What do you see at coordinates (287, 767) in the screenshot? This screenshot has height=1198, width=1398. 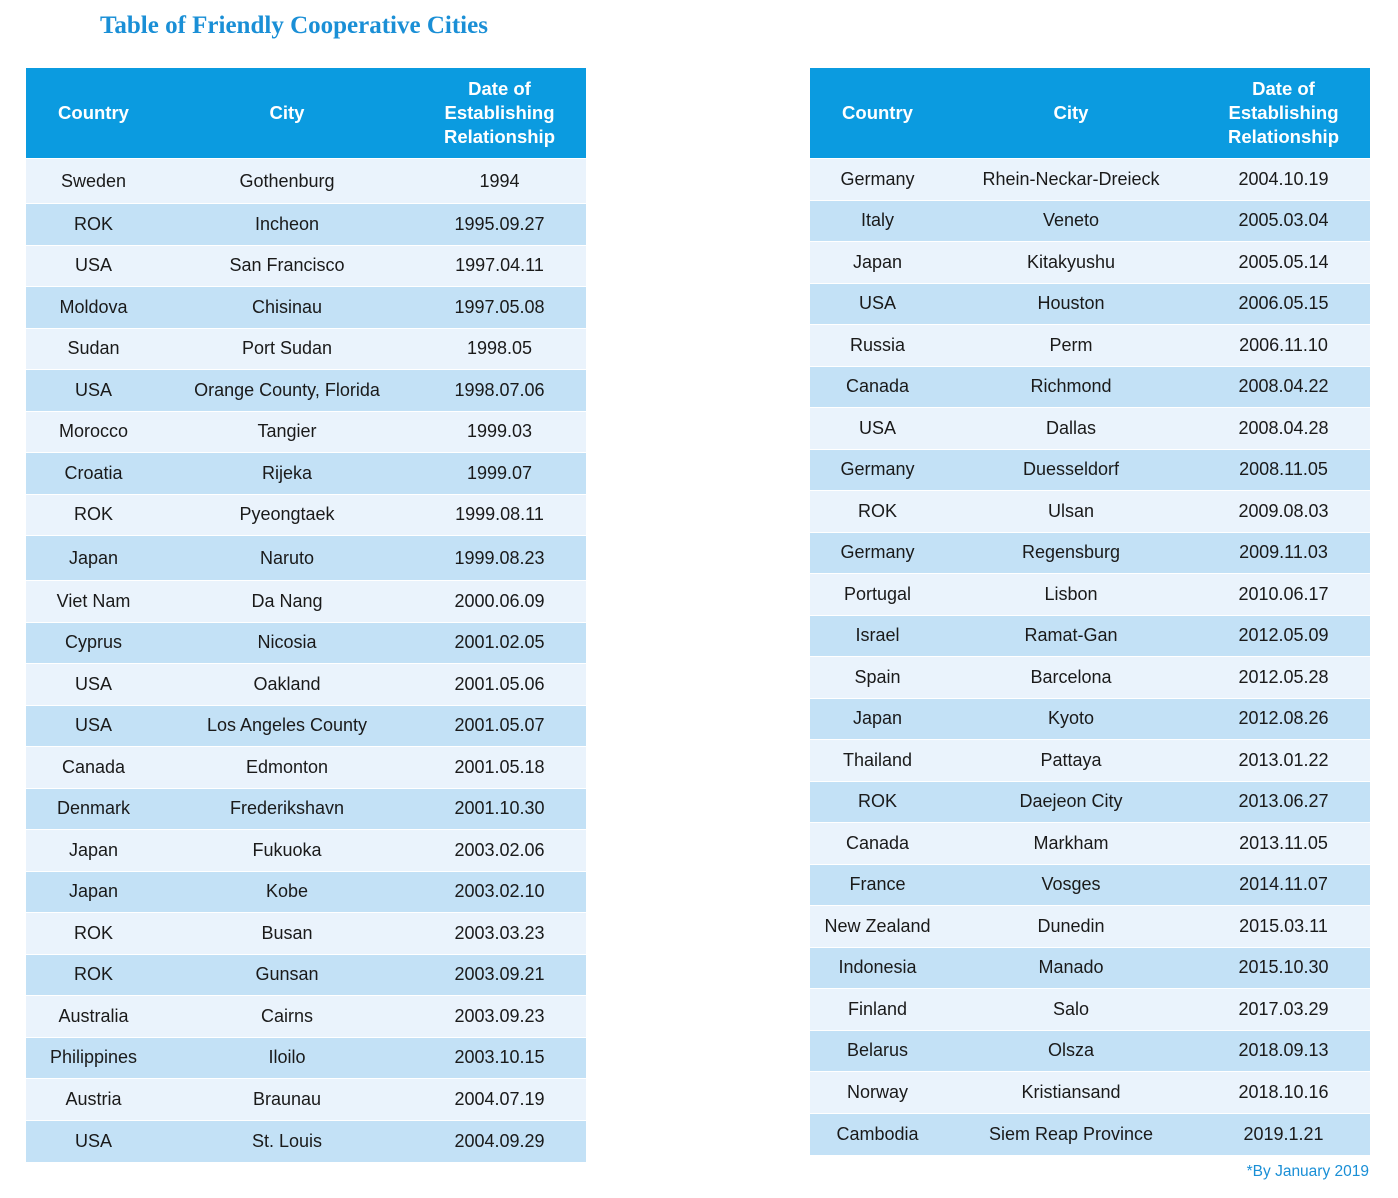 I see `city-cell: Edmonton` at bounding box center [287, 767].